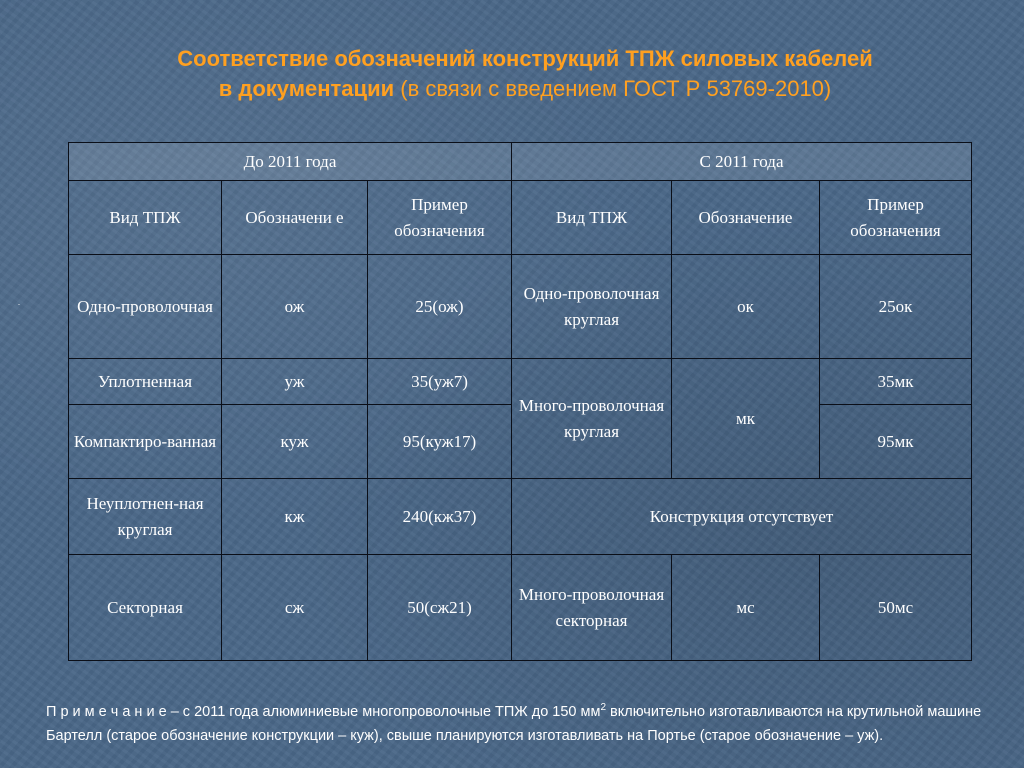 The height and width of the screenshot is (768, 1024). I want to click on cell-code: сж, so click(294, 607).